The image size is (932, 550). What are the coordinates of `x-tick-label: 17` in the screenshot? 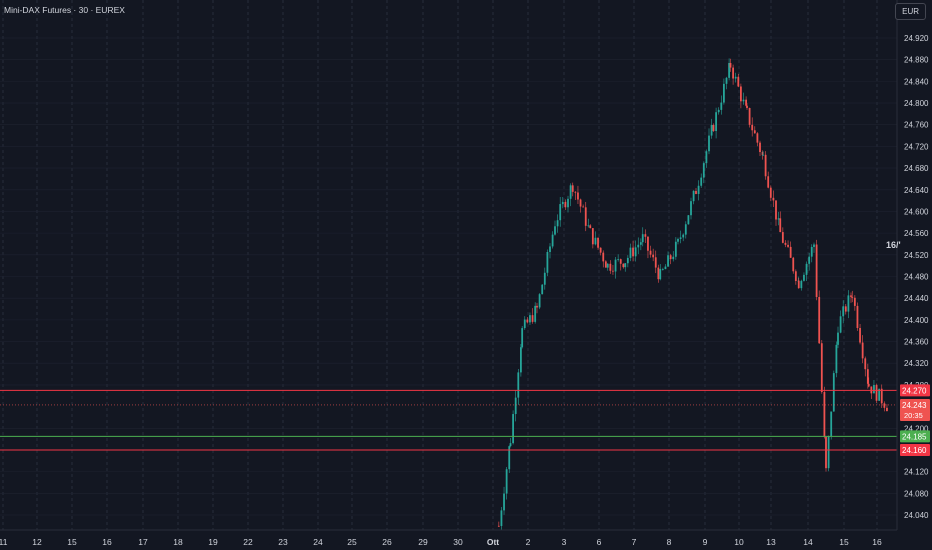 It's located at (143, 542).